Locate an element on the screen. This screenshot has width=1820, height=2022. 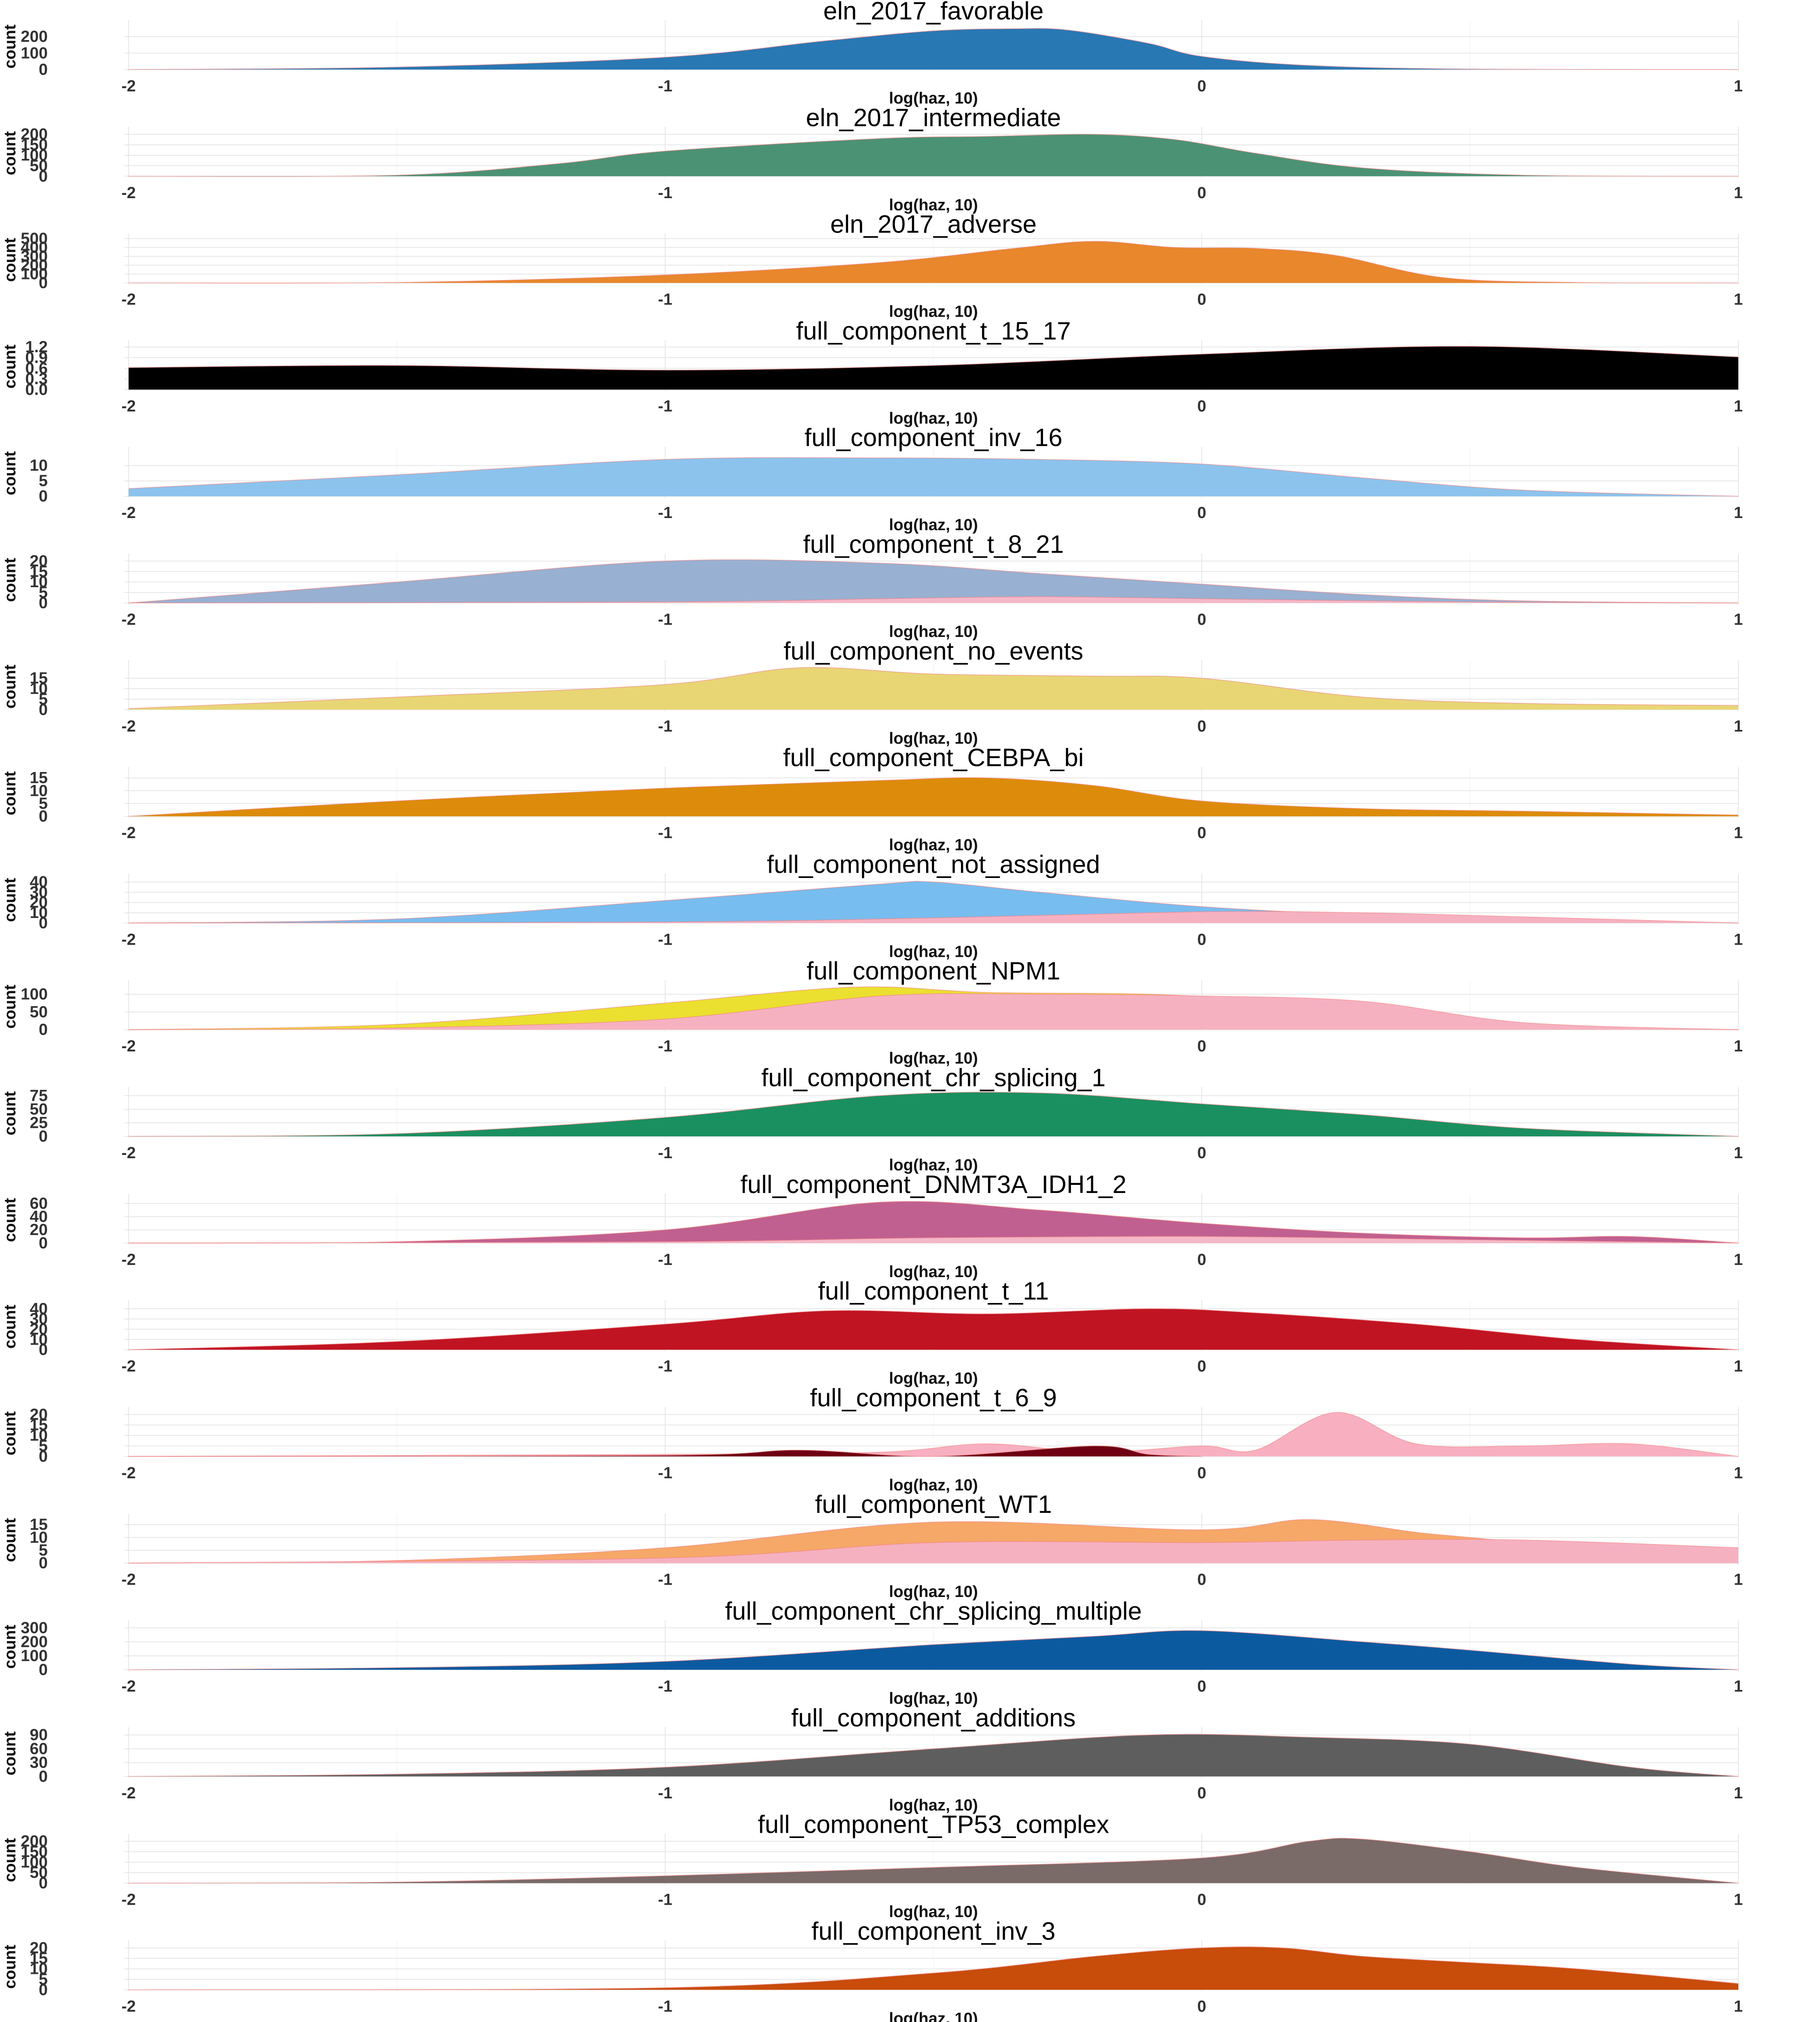
y-tick-label: 30 is located at coordinates (39, 892).